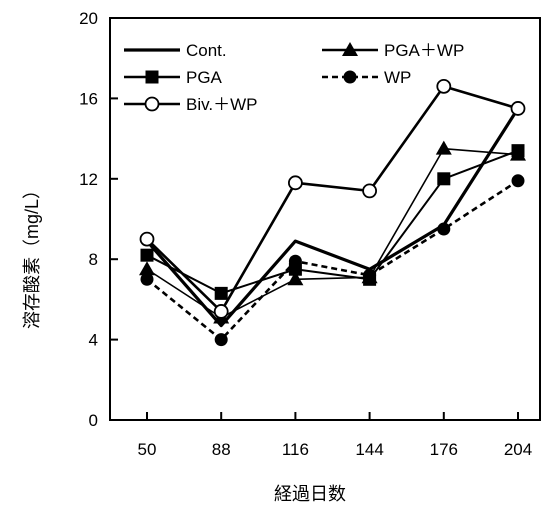  Describe the element at coordinates (93, 420) in the screenshot. I see `y-tick-label: 0` at that location.